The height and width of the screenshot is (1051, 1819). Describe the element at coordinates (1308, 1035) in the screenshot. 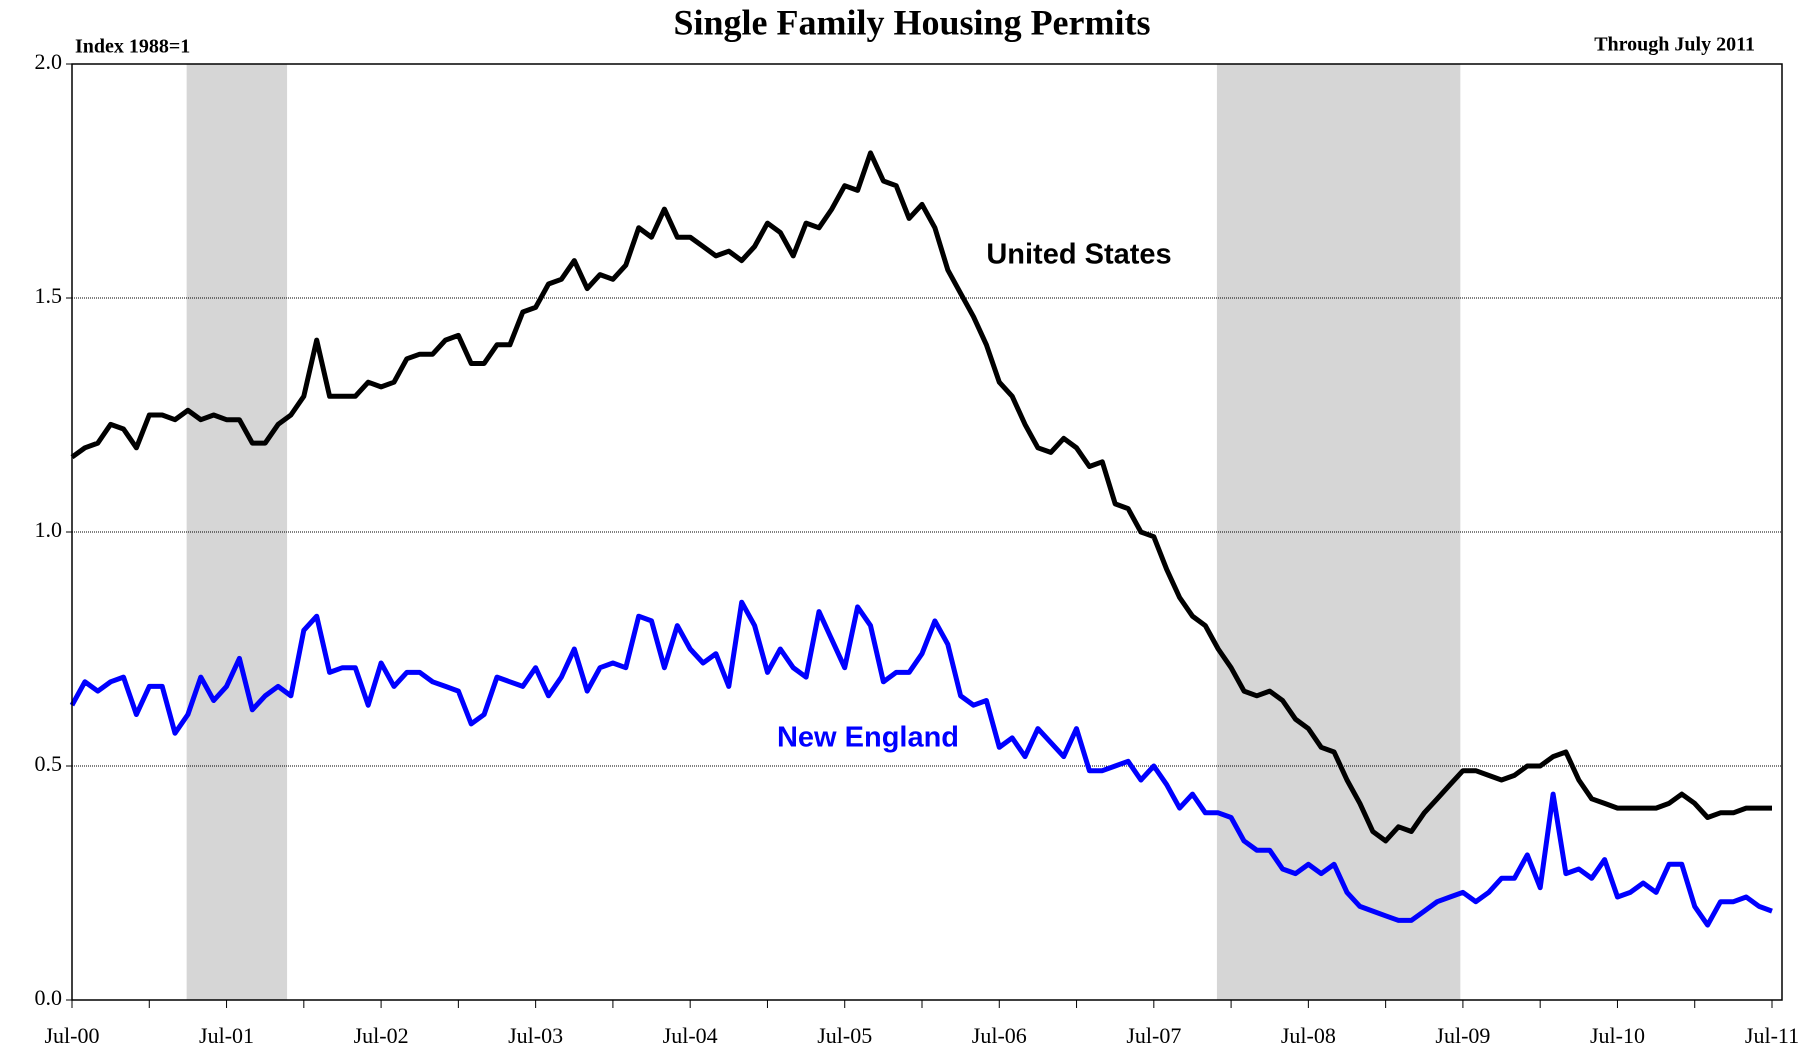

I see `x-tick-label: Jul-08` at that location.